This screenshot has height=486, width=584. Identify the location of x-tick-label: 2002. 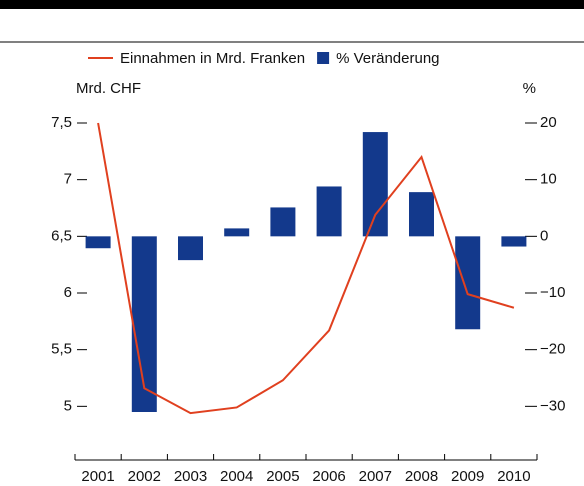
(144, 476).